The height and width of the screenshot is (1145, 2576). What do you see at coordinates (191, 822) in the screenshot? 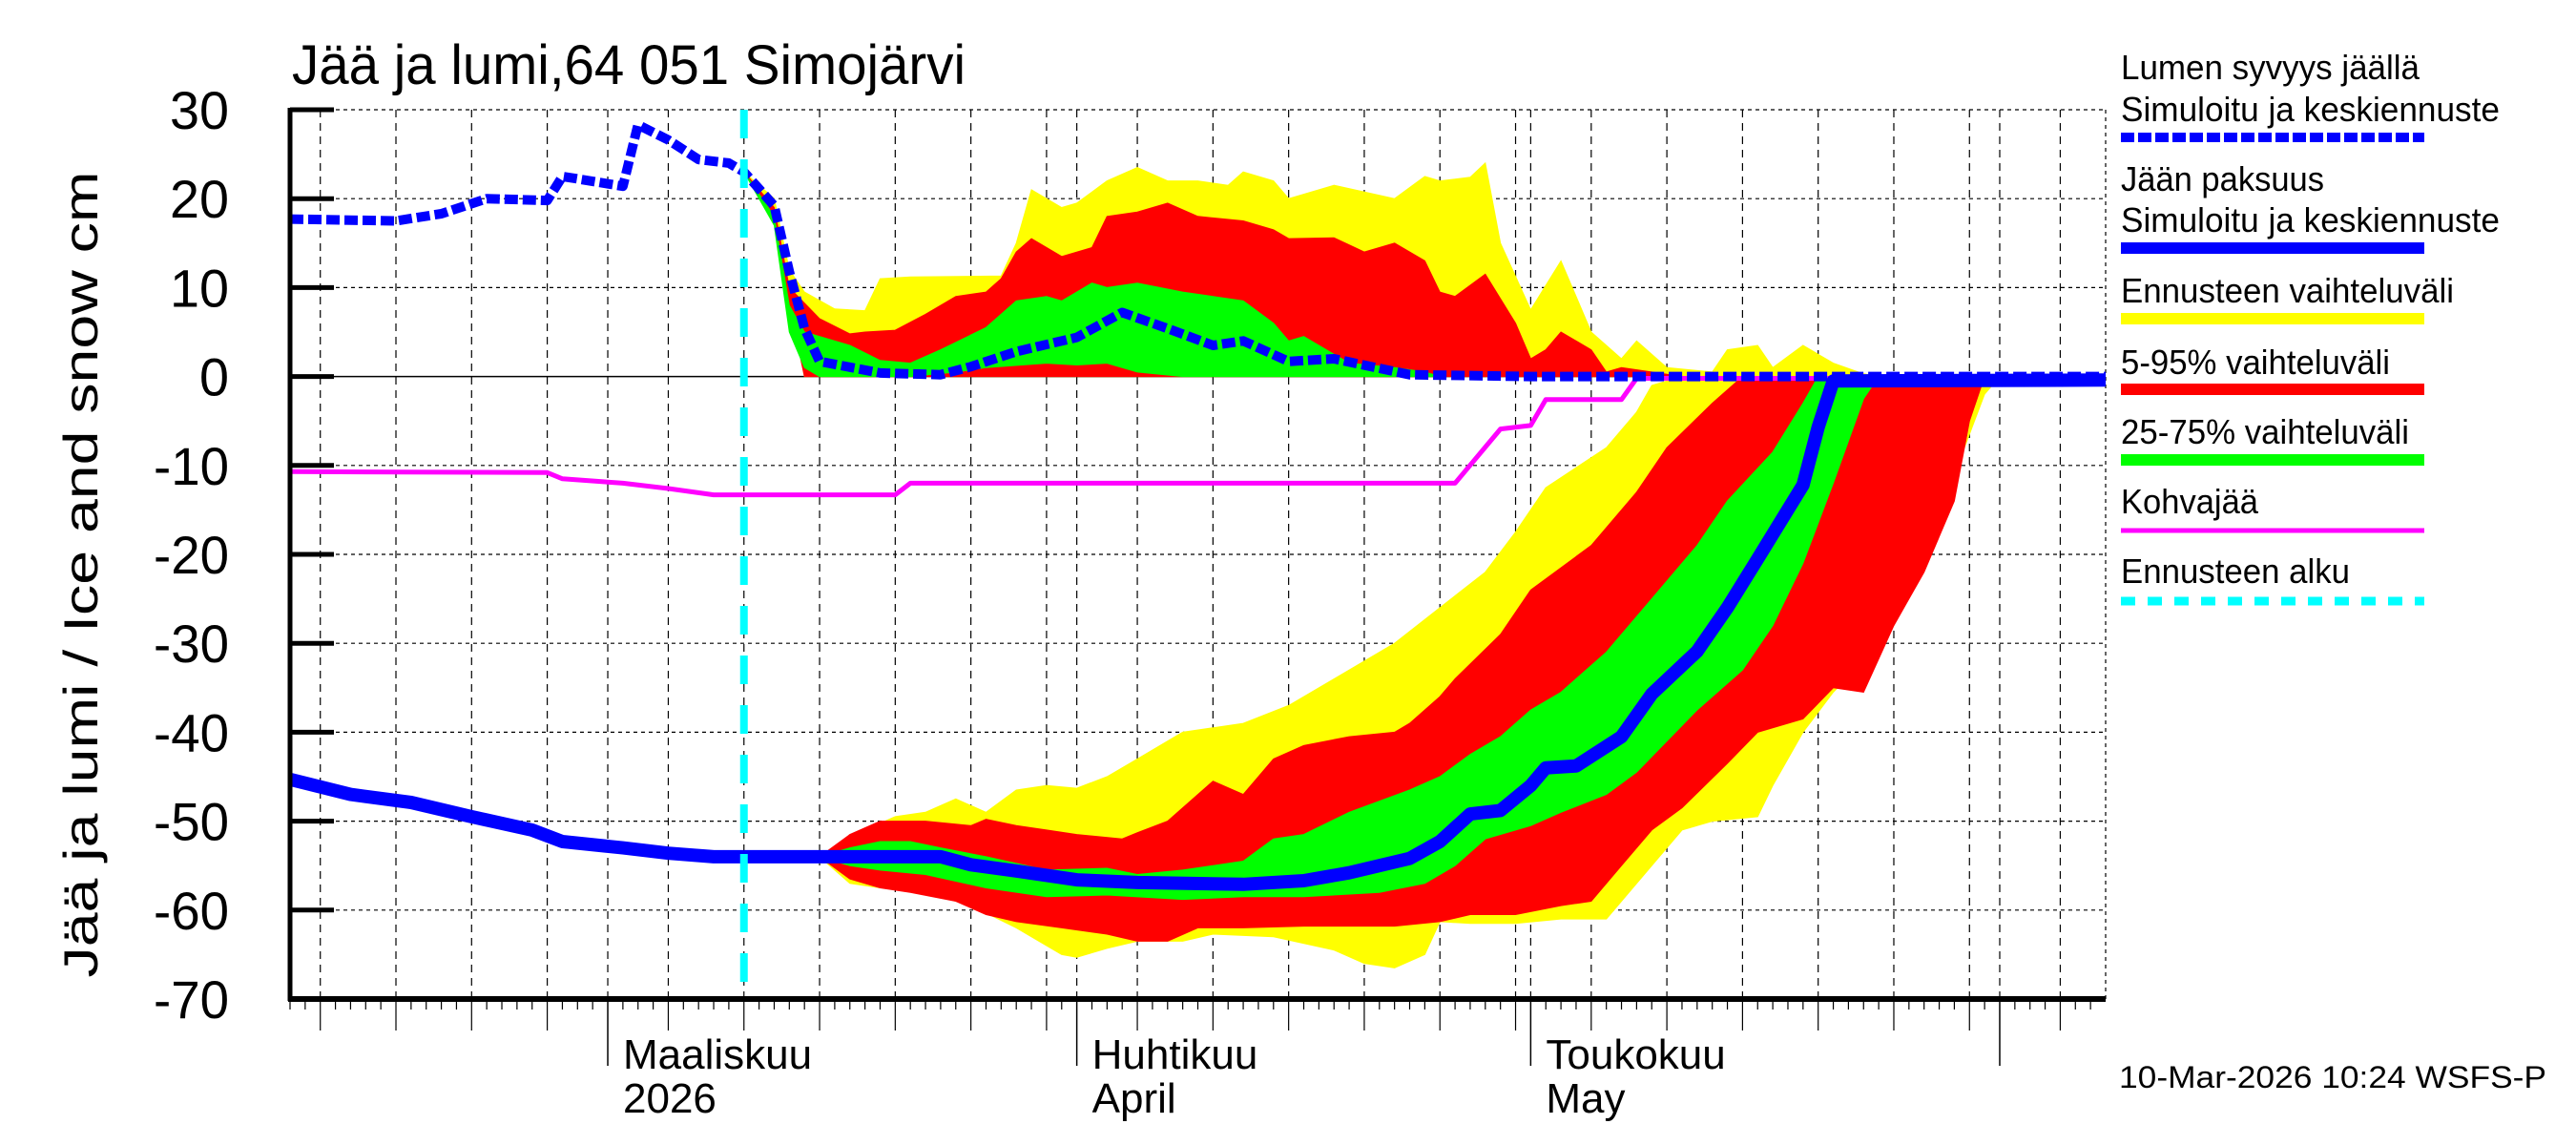
I see `y-tick-label: -50` at bounding box center [191, 822].